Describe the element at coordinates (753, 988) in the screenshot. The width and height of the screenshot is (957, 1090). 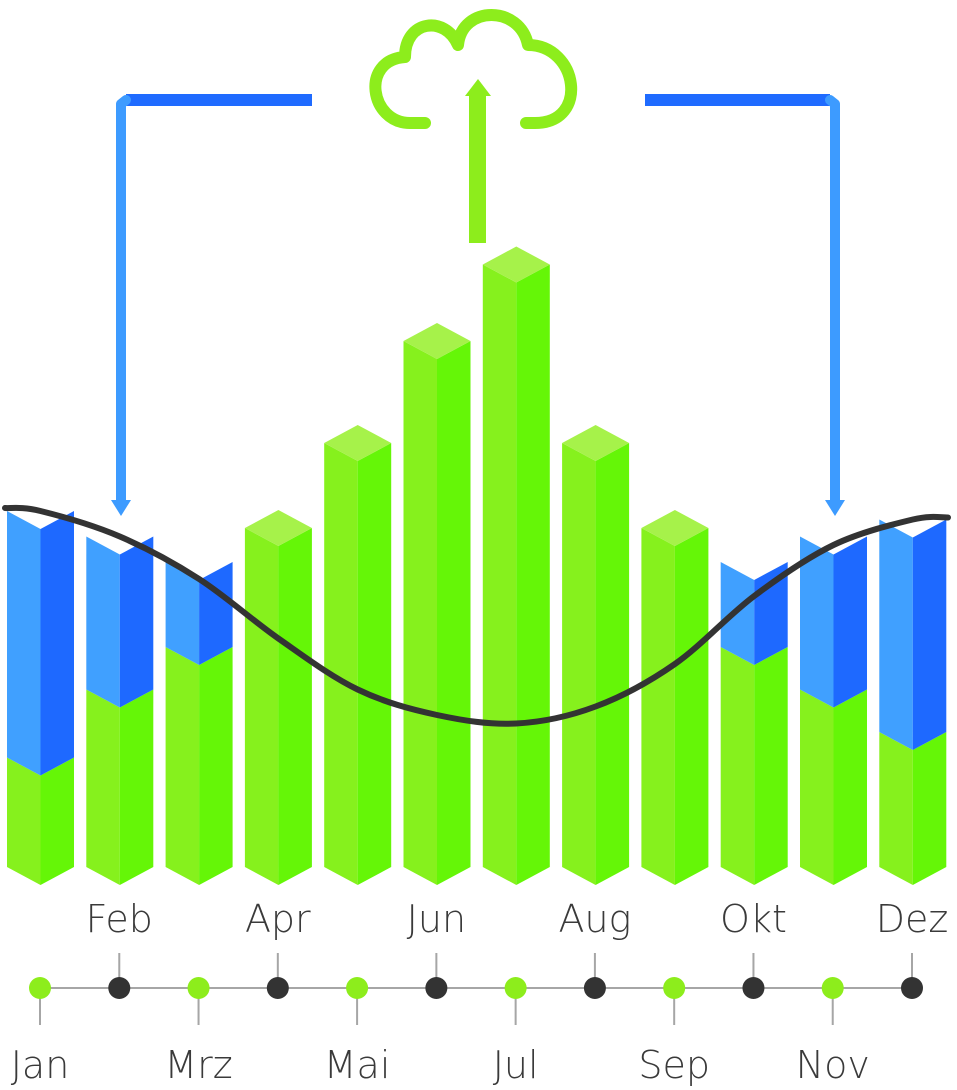
I see `axis-dot-okt` at that location.